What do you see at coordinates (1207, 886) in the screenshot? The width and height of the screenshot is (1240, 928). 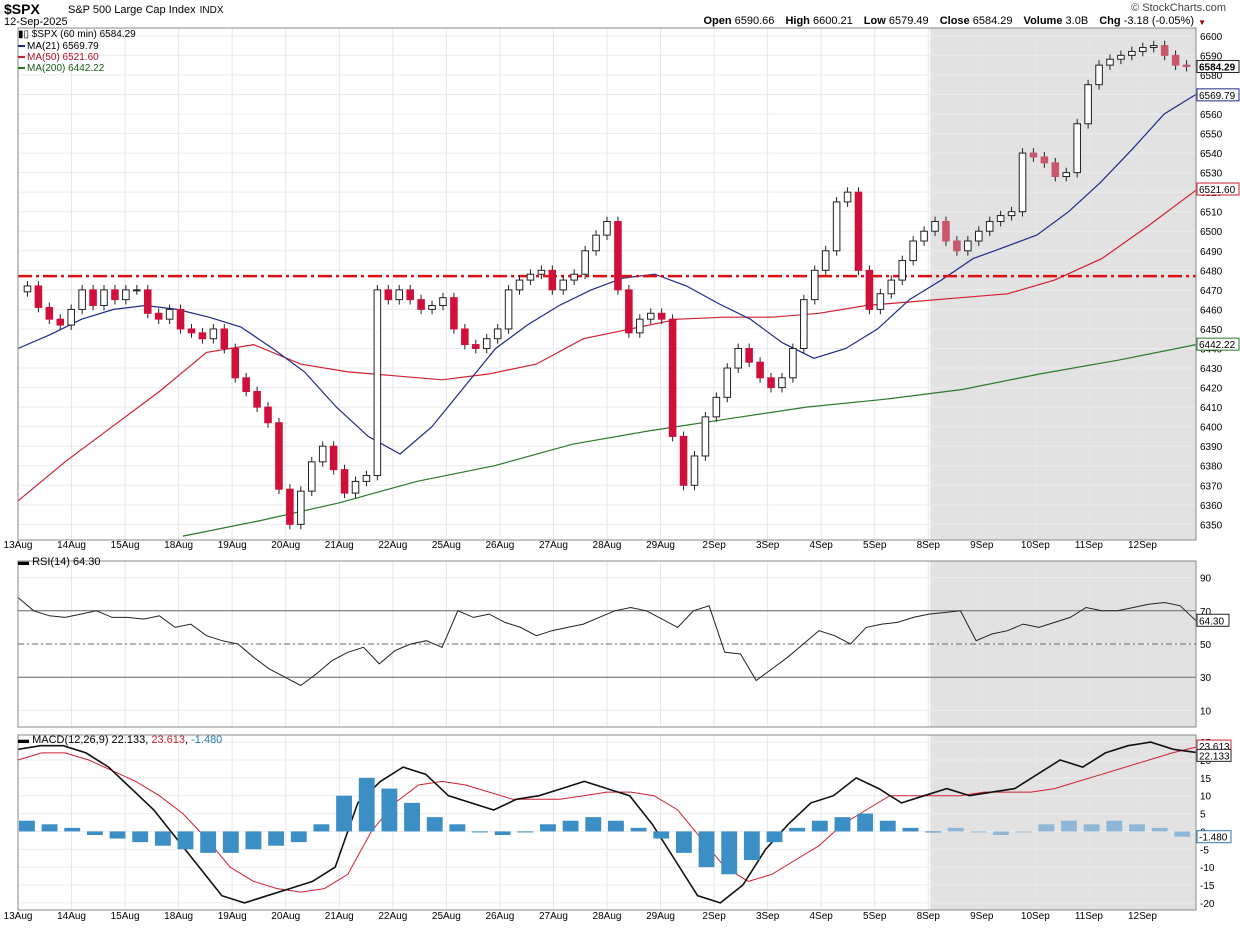 I see `y-tick-label: -15` at bounding box center [1207, 886].